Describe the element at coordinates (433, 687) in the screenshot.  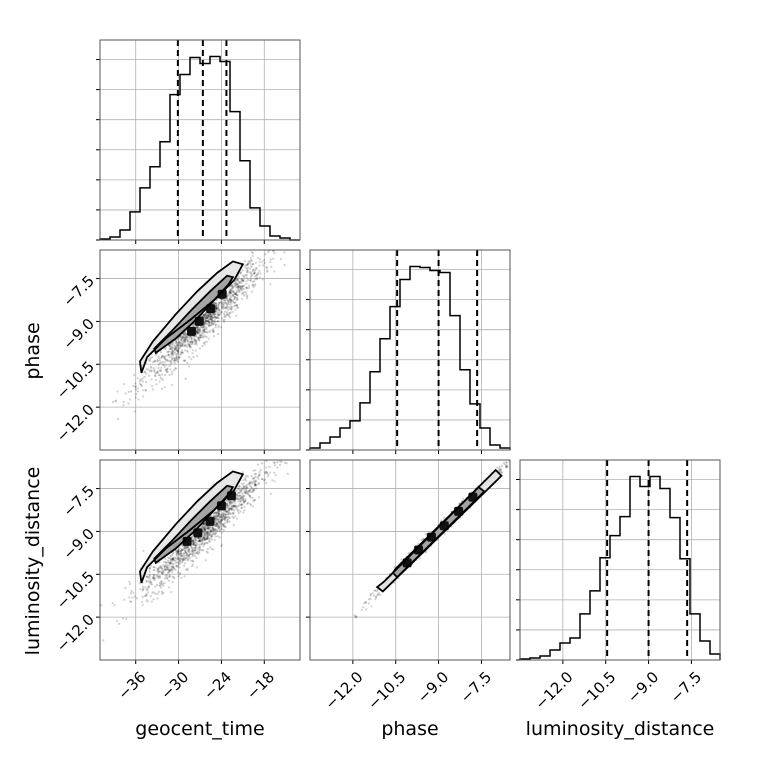
I see `scatter-phase-vs-luminosity-distance-xtick-label: −9.0` at that location.